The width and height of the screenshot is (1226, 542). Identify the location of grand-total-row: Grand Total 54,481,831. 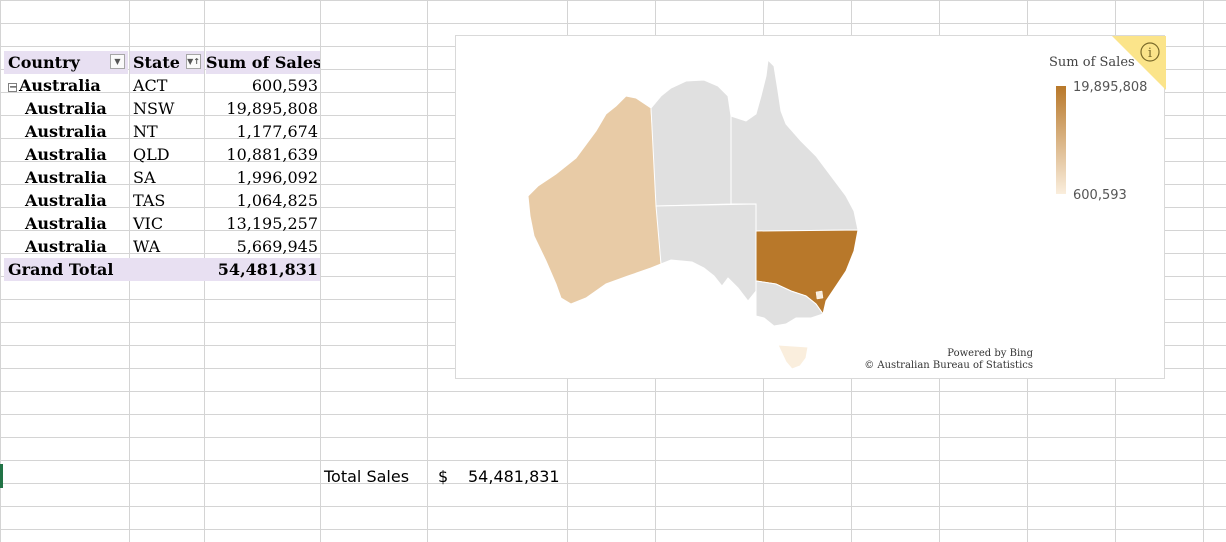
(162, 269).